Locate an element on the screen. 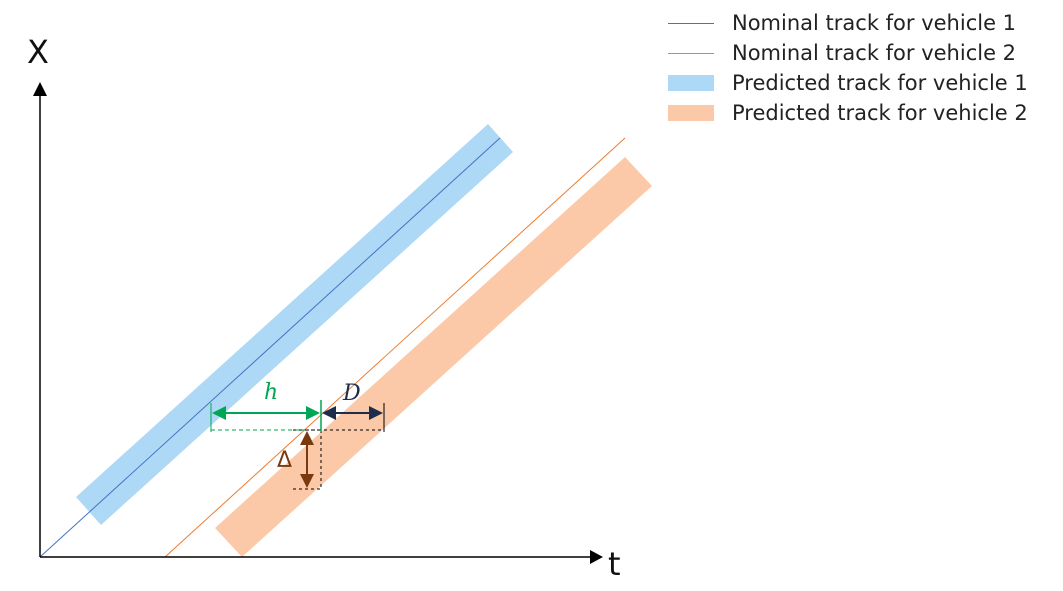 This screenshot has height=591, width=1063. h-arrow-right-head is located at coordinates (313, 413).